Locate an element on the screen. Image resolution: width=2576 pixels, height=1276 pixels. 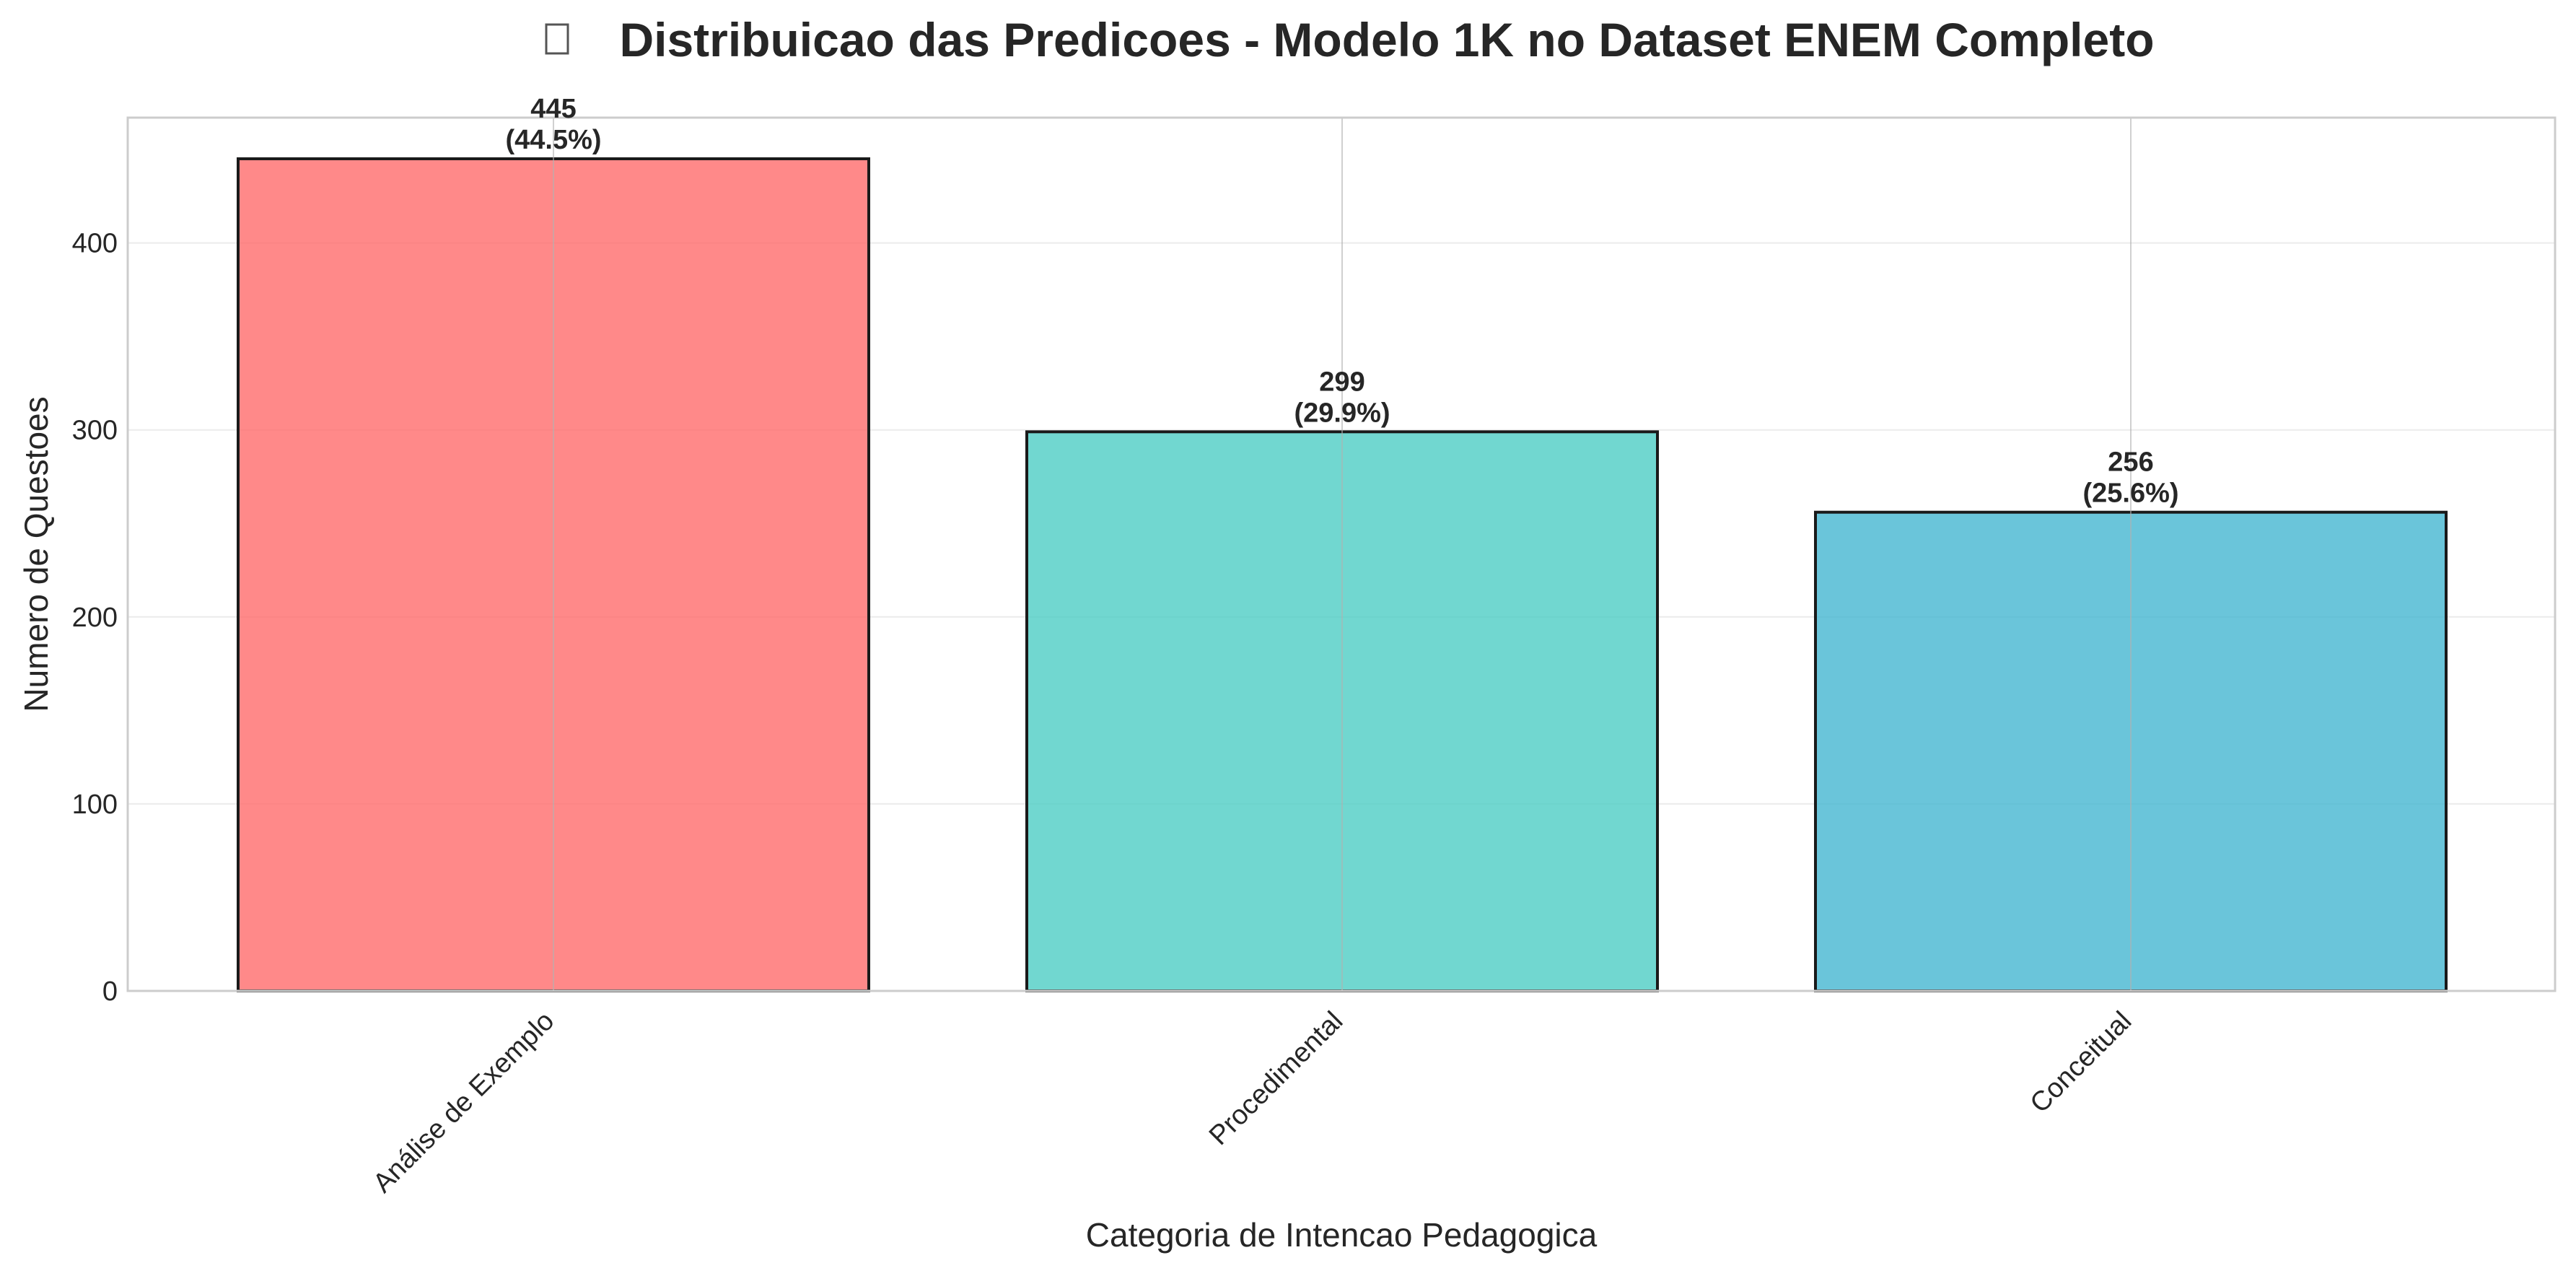
missing-glyph-icon is located at coordinates (557, 39).